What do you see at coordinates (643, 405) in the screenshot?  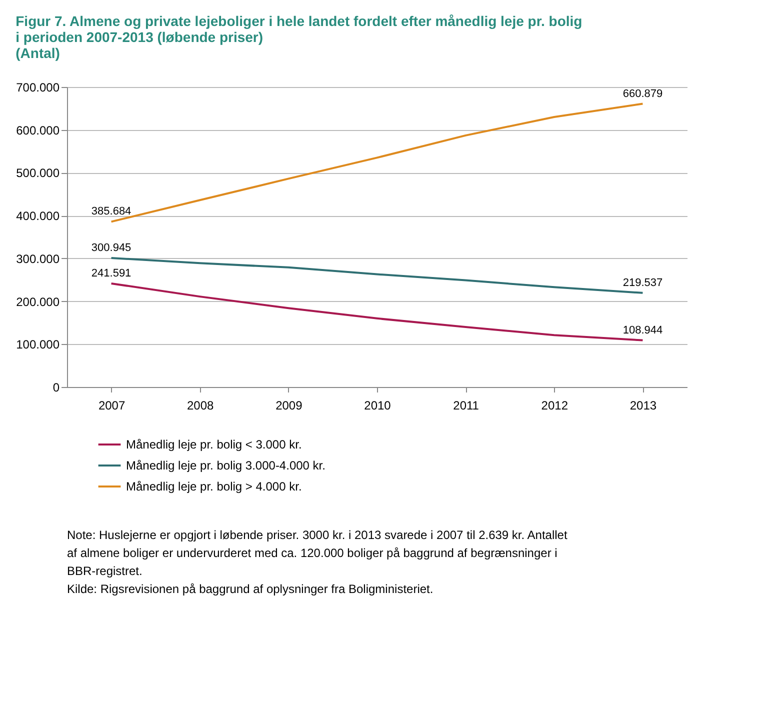 I see `x-tick-label: 2013` at bounding box center [643, 405].